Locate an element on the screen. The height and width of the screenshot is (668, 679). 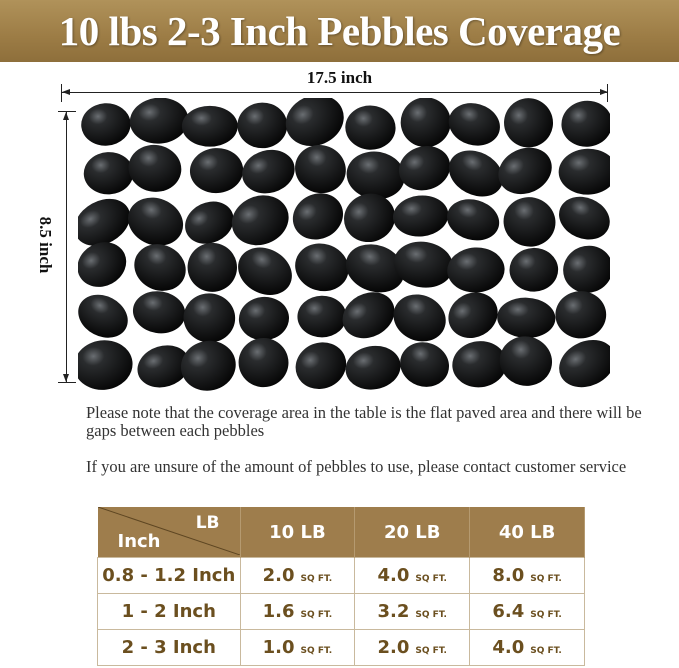
width-arrow is located at coordinates (335, 92).